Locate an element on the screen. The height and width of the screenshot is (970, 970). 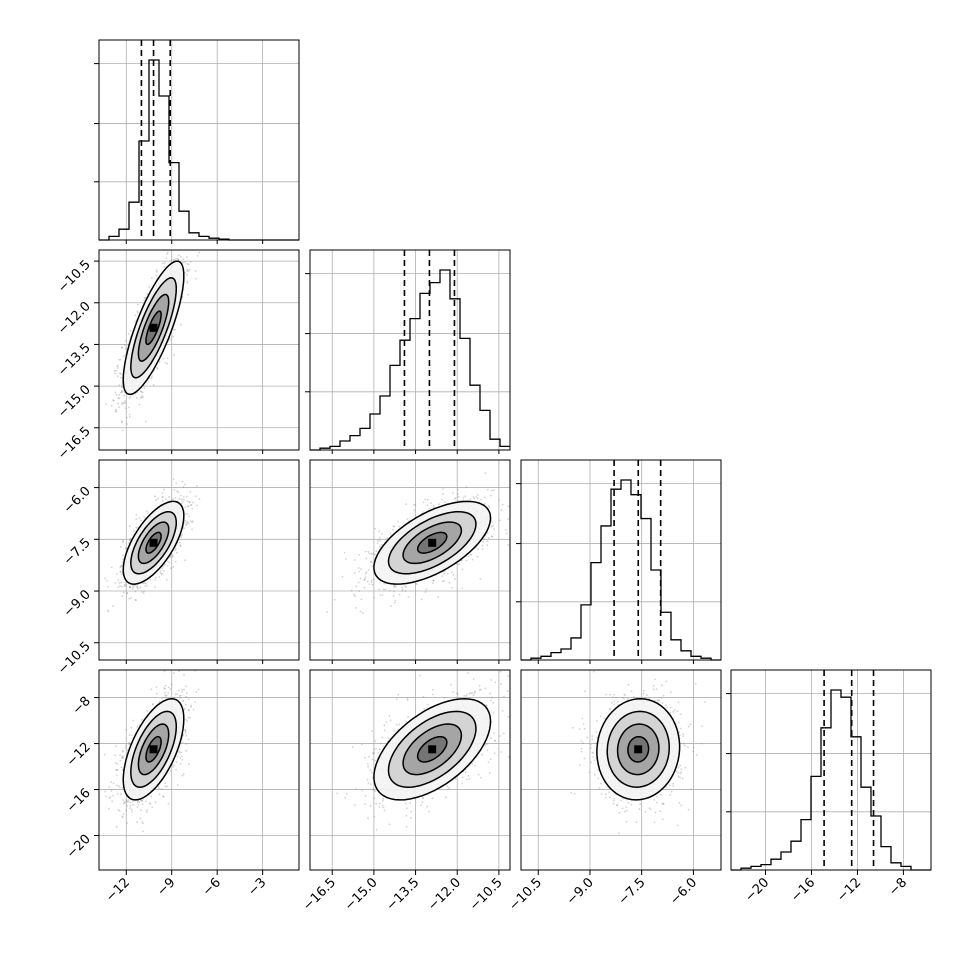
panel-frame is located at coordinates (831, 770).